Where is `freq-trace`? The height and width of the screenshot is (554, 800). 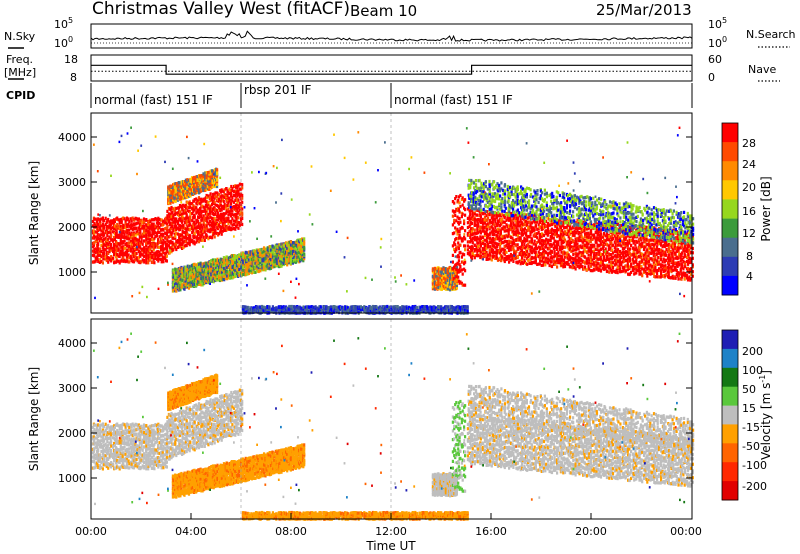 freq-trace is located at coordinates (391, 69).